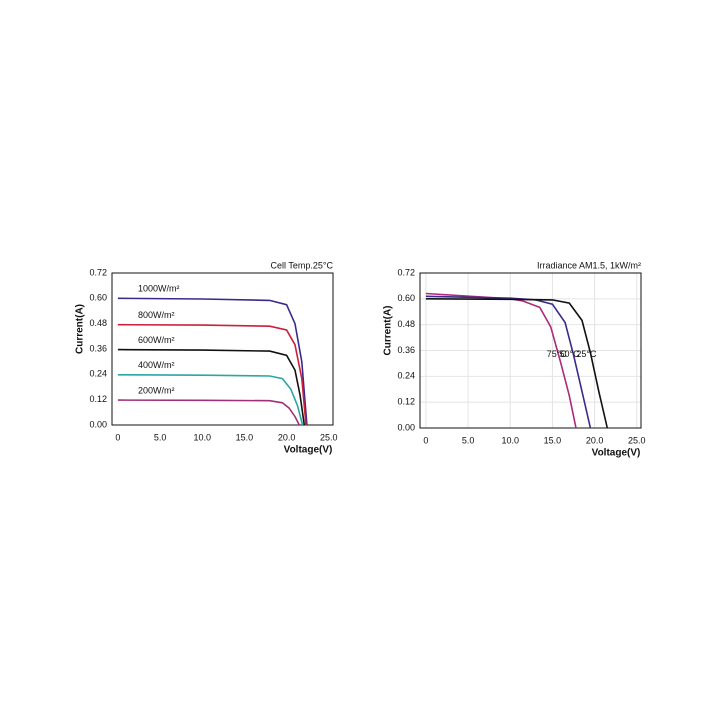 This screenshot has width=720, height=720. I want to click on chart-title: Irradiance AM1.5, 1kW/m², so click(589, 265).